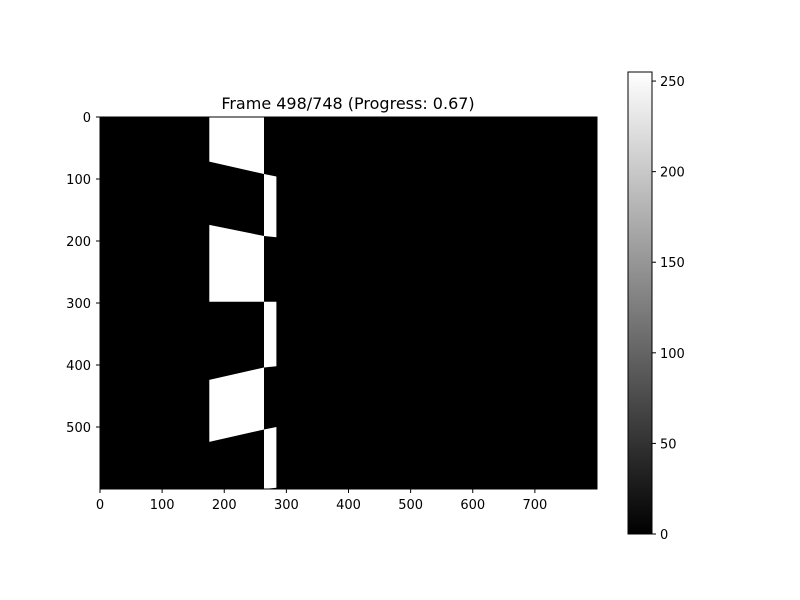  What do you see at coordinates (672, 173) in the screenshot?
I see `colorbar-tick-label: 200` at bounding box center [672, 173].